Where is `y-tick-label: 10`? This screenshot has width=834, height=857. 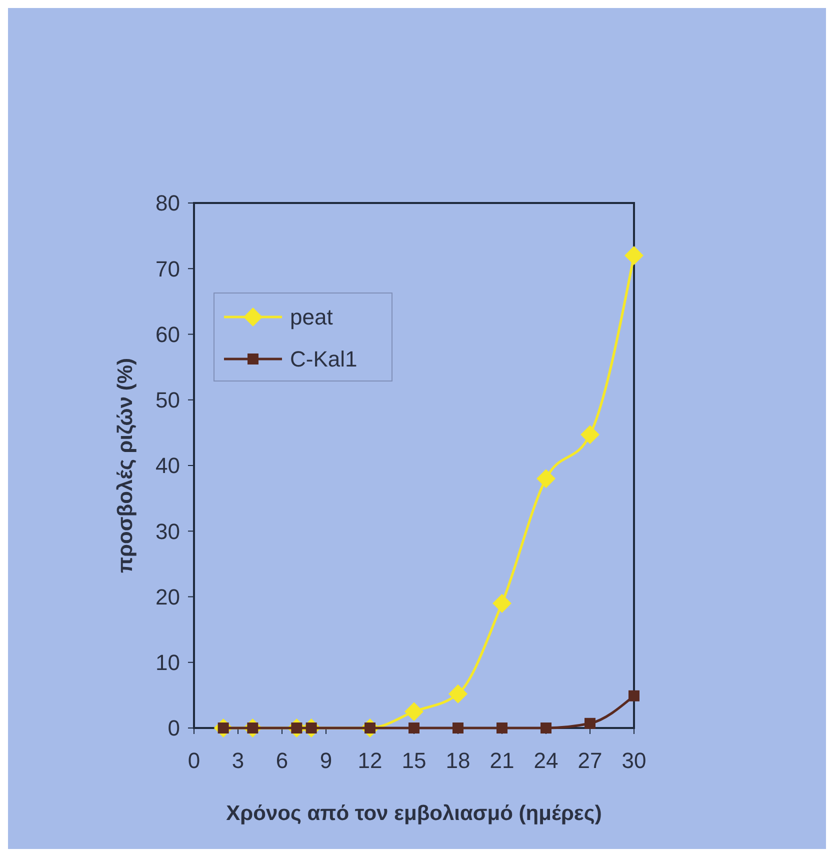
y-tick-label: 10 is located at coordinates (168, 663).